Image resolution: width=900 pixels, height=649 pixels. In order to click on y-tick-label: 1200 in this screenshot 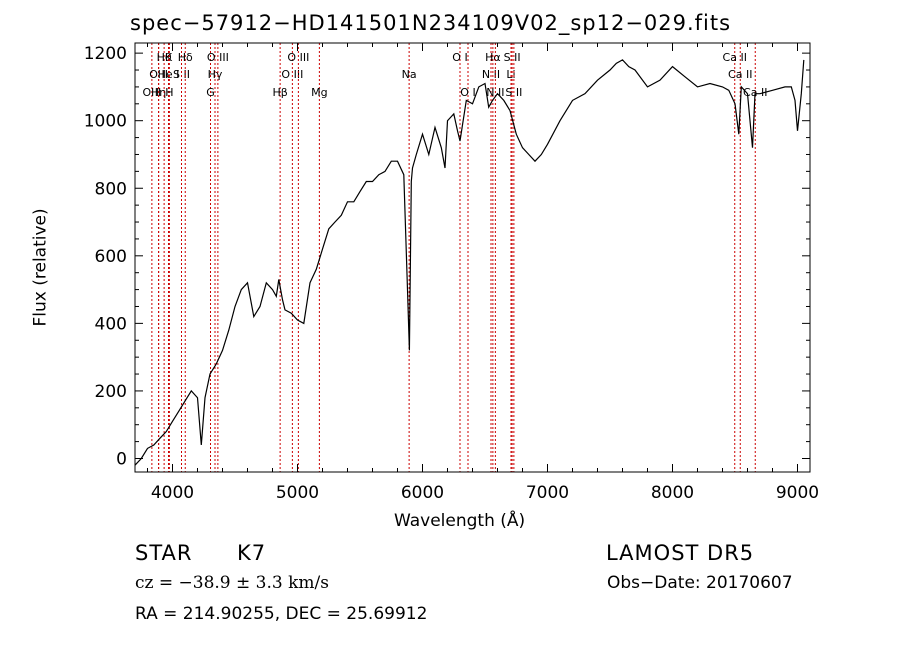, I will do `click(105, 54)`.